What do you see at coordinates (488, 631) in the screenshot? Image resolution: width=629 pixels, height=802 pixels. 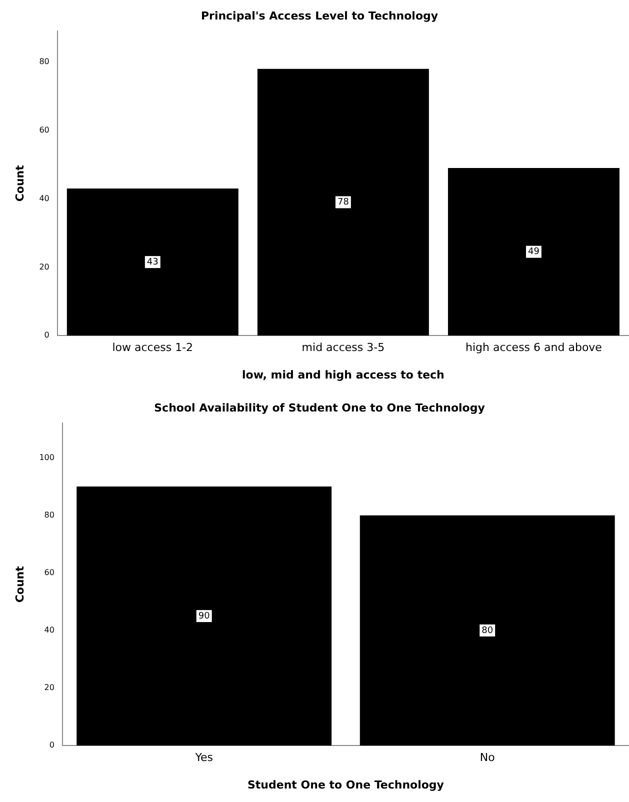 I see `data-label: 80` at bounding box center [488, 631].